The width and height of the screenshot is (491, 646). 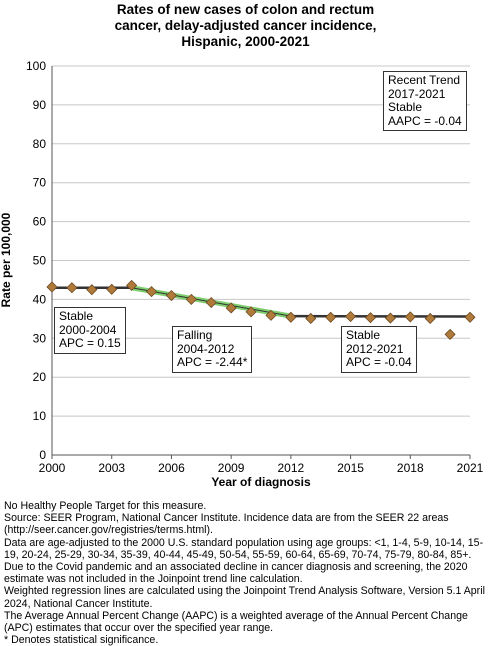 What do you see at coordinates (206, 348) in the screenshot?
I see `annotation-line: 2004-2012` at bounding box center [206, 348].